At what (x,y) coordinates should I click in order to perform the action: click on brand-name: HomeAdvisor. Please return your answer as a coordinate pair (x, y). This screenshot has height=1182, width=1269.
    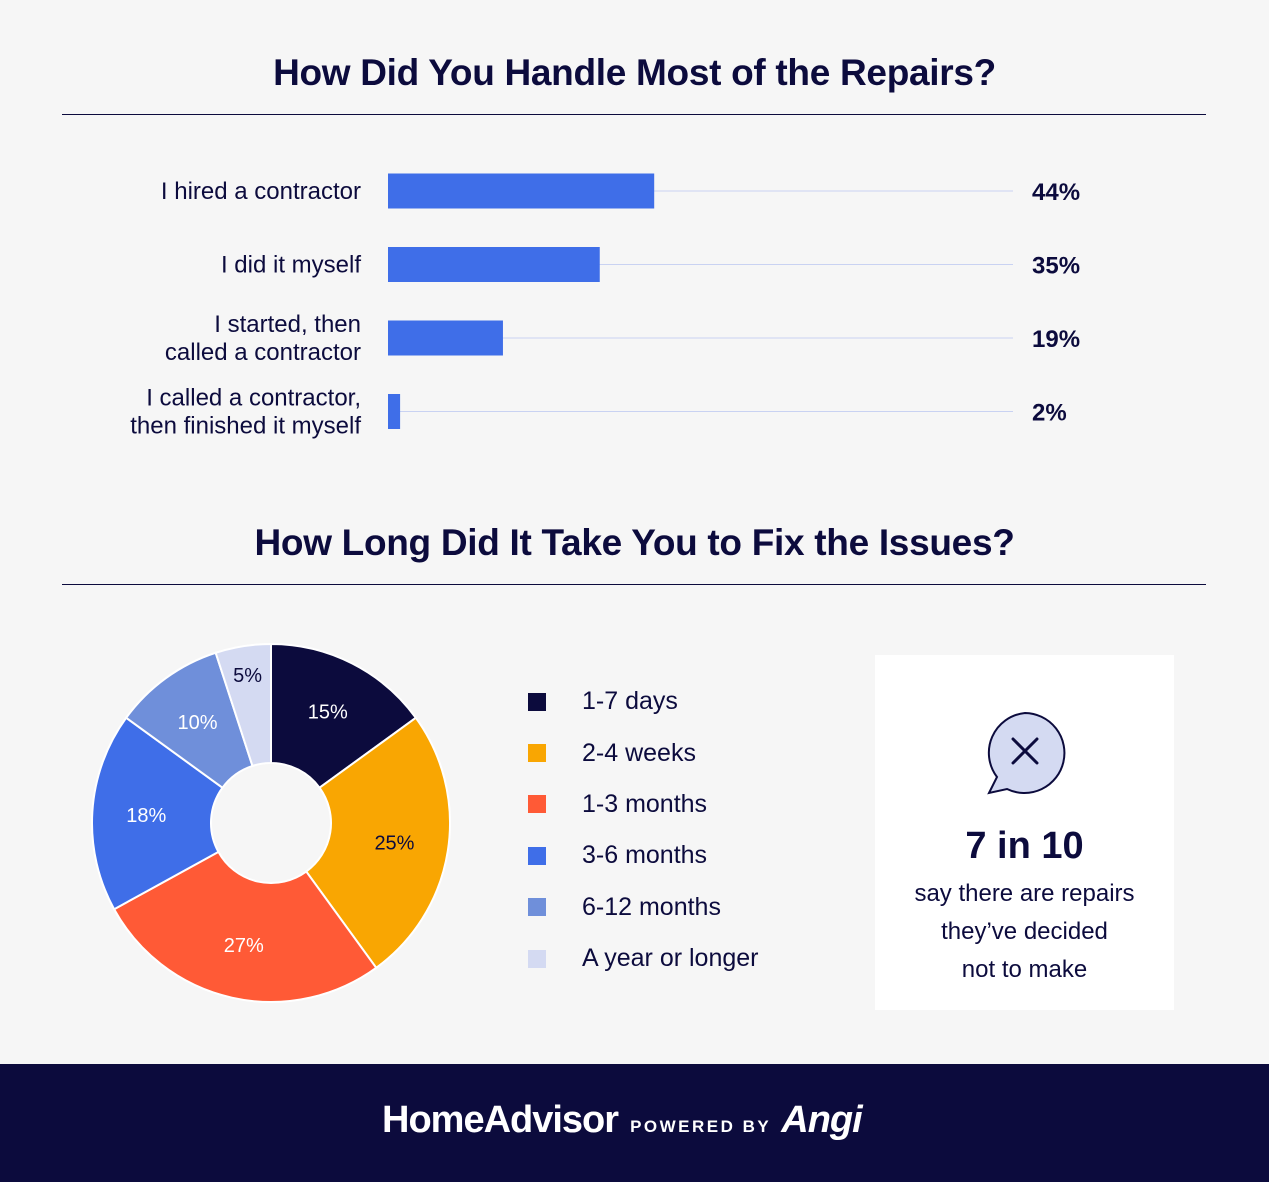
    Looking at the image, I should click on (500, 1120).